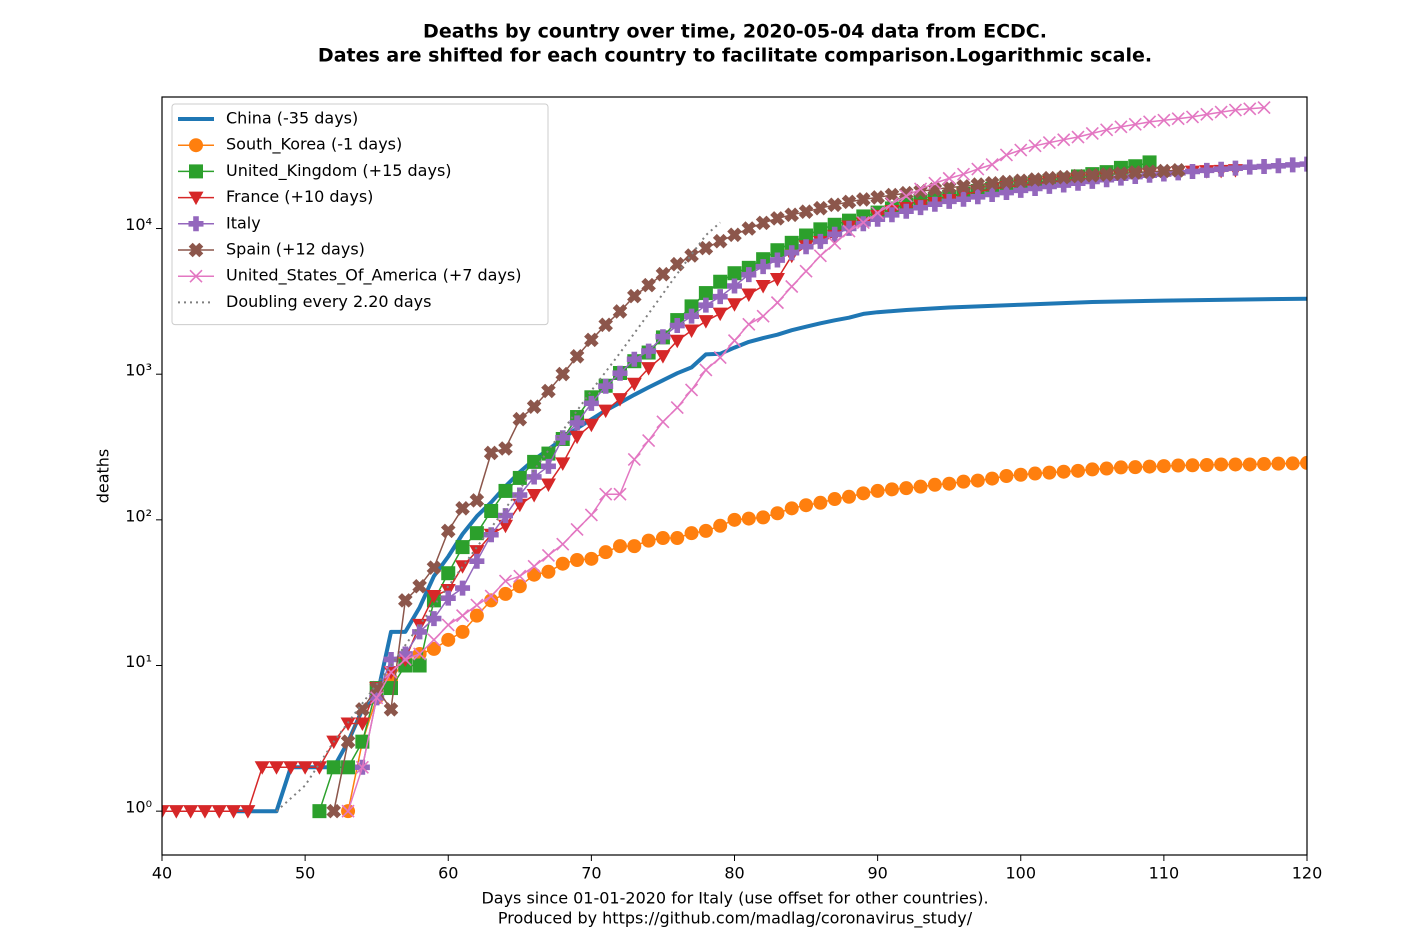 The height and width of the screenshot is (946, 1420). I want to click on y-axis-label: deaths, so click(103, 476).